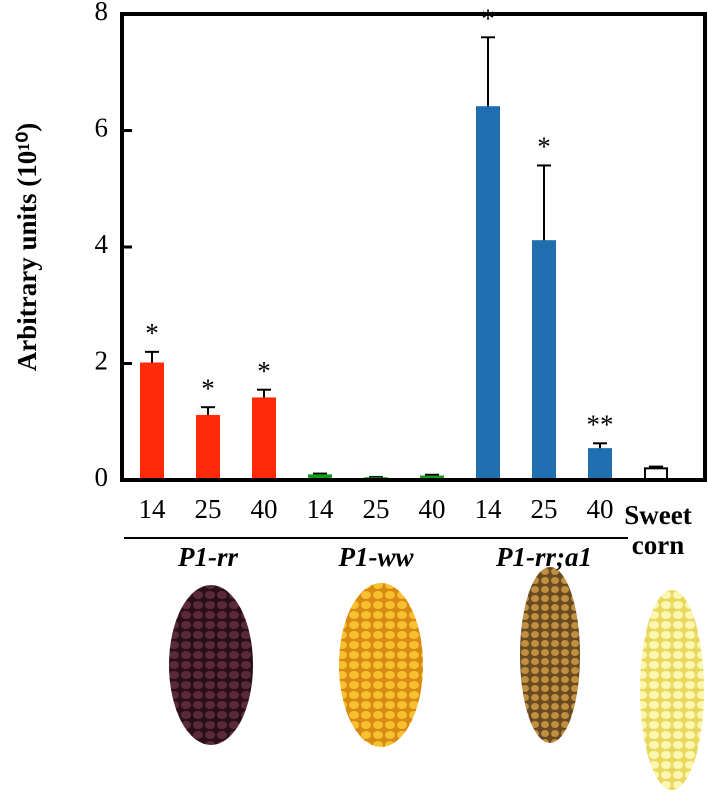  What do you see at coordinates (211, 665) in the screenshot?
I see `corn-purple` at bounding box center [211, 665].